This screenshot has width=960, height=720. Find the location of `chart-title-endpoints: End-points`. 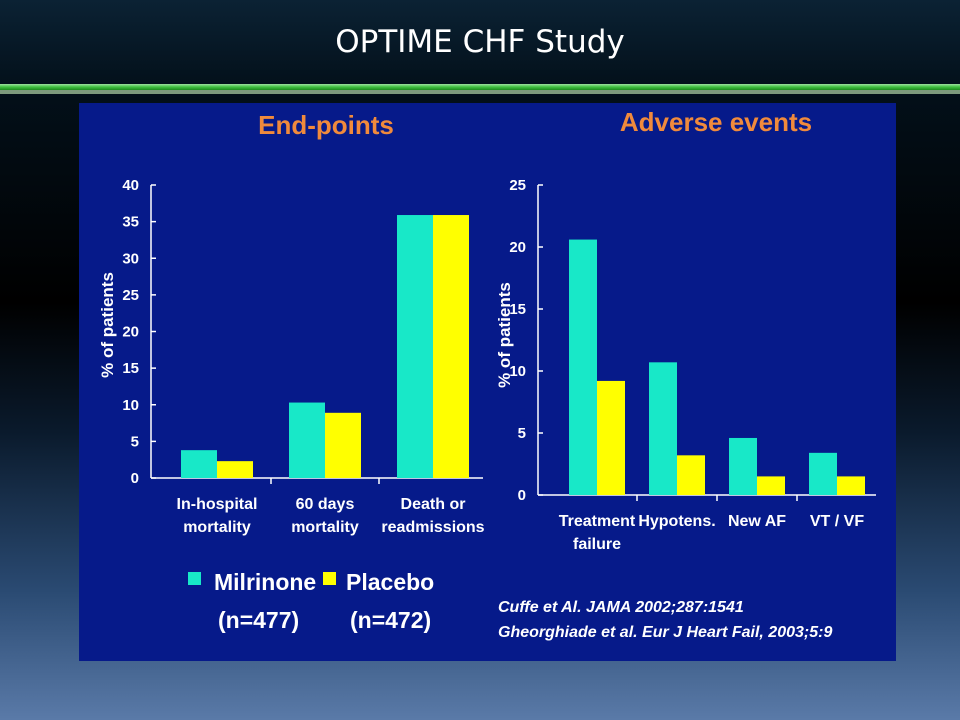

chart-title-endpoints: End-points is located at coordinates (326, 125).